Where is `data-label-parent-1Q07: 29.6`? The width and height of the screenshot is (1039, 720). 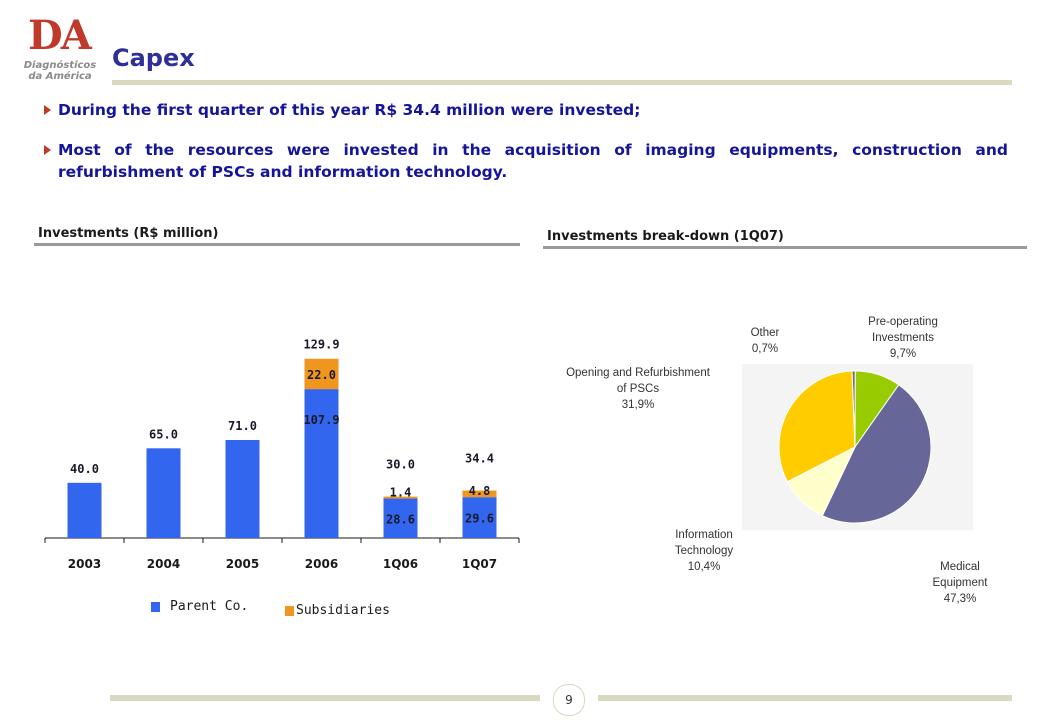 data-label-parent-1Q07: 29.6 is located at coordinates (479, 519).